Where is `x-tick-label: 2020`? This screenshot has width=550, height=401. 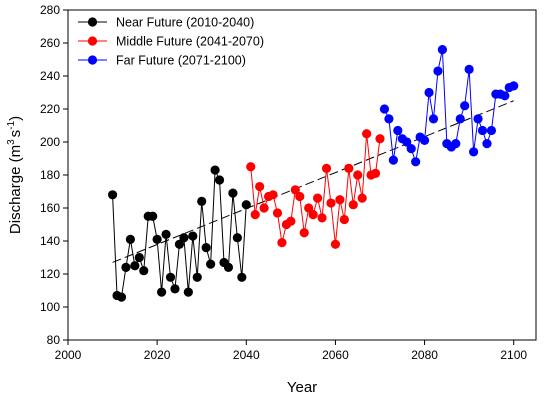 x-tick-label: 2020 is located at coordinates (157, 355).